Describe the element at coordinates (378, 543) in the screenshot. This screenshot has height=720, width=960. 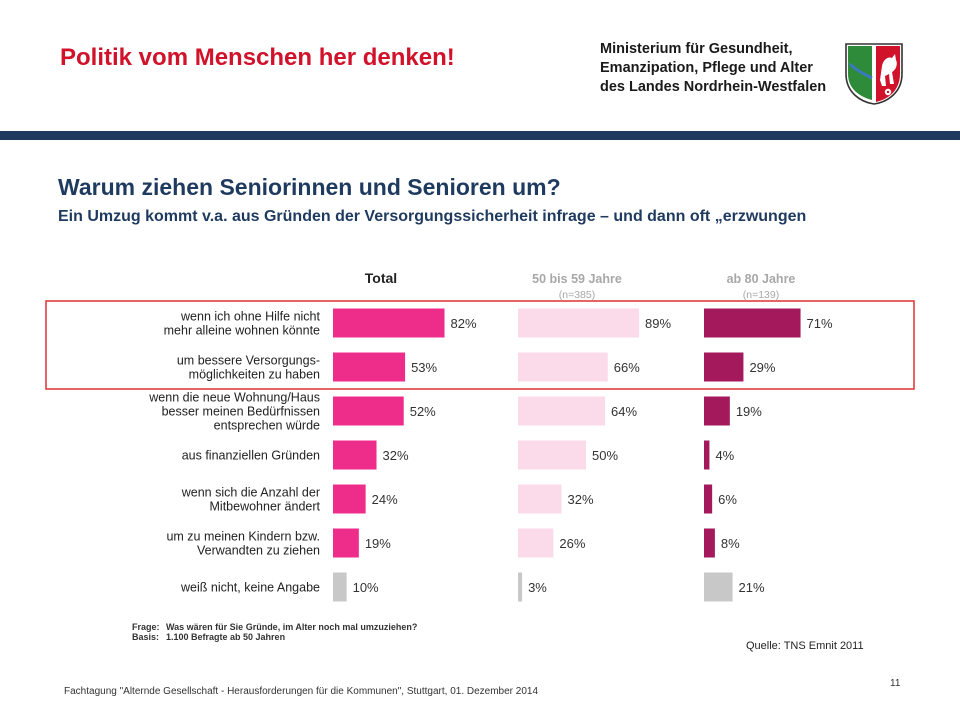
I see `value-label-s0-r5: 19%` at that location.